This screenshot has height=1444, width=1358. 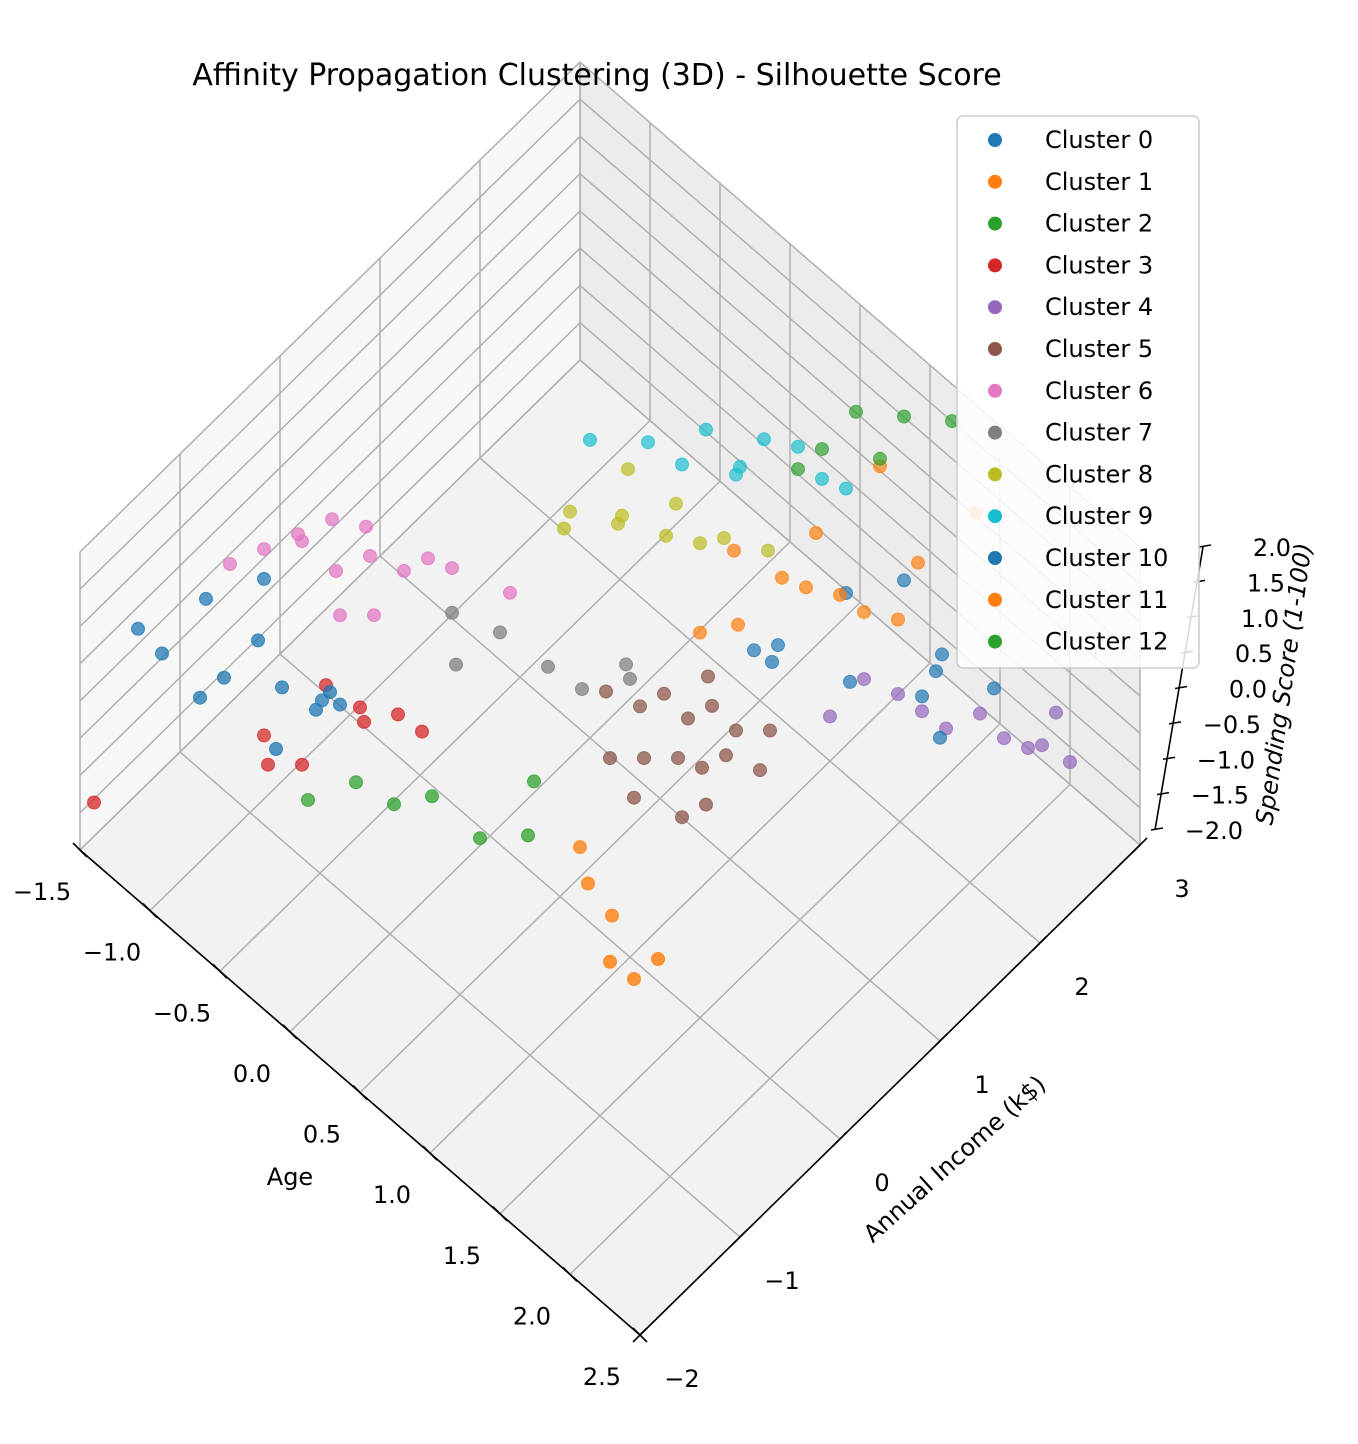 What do you see at coordinates (1266, 583) in the screenshot?
I see `z-tick-label: 1.5` at bounding box center [1266, 583].